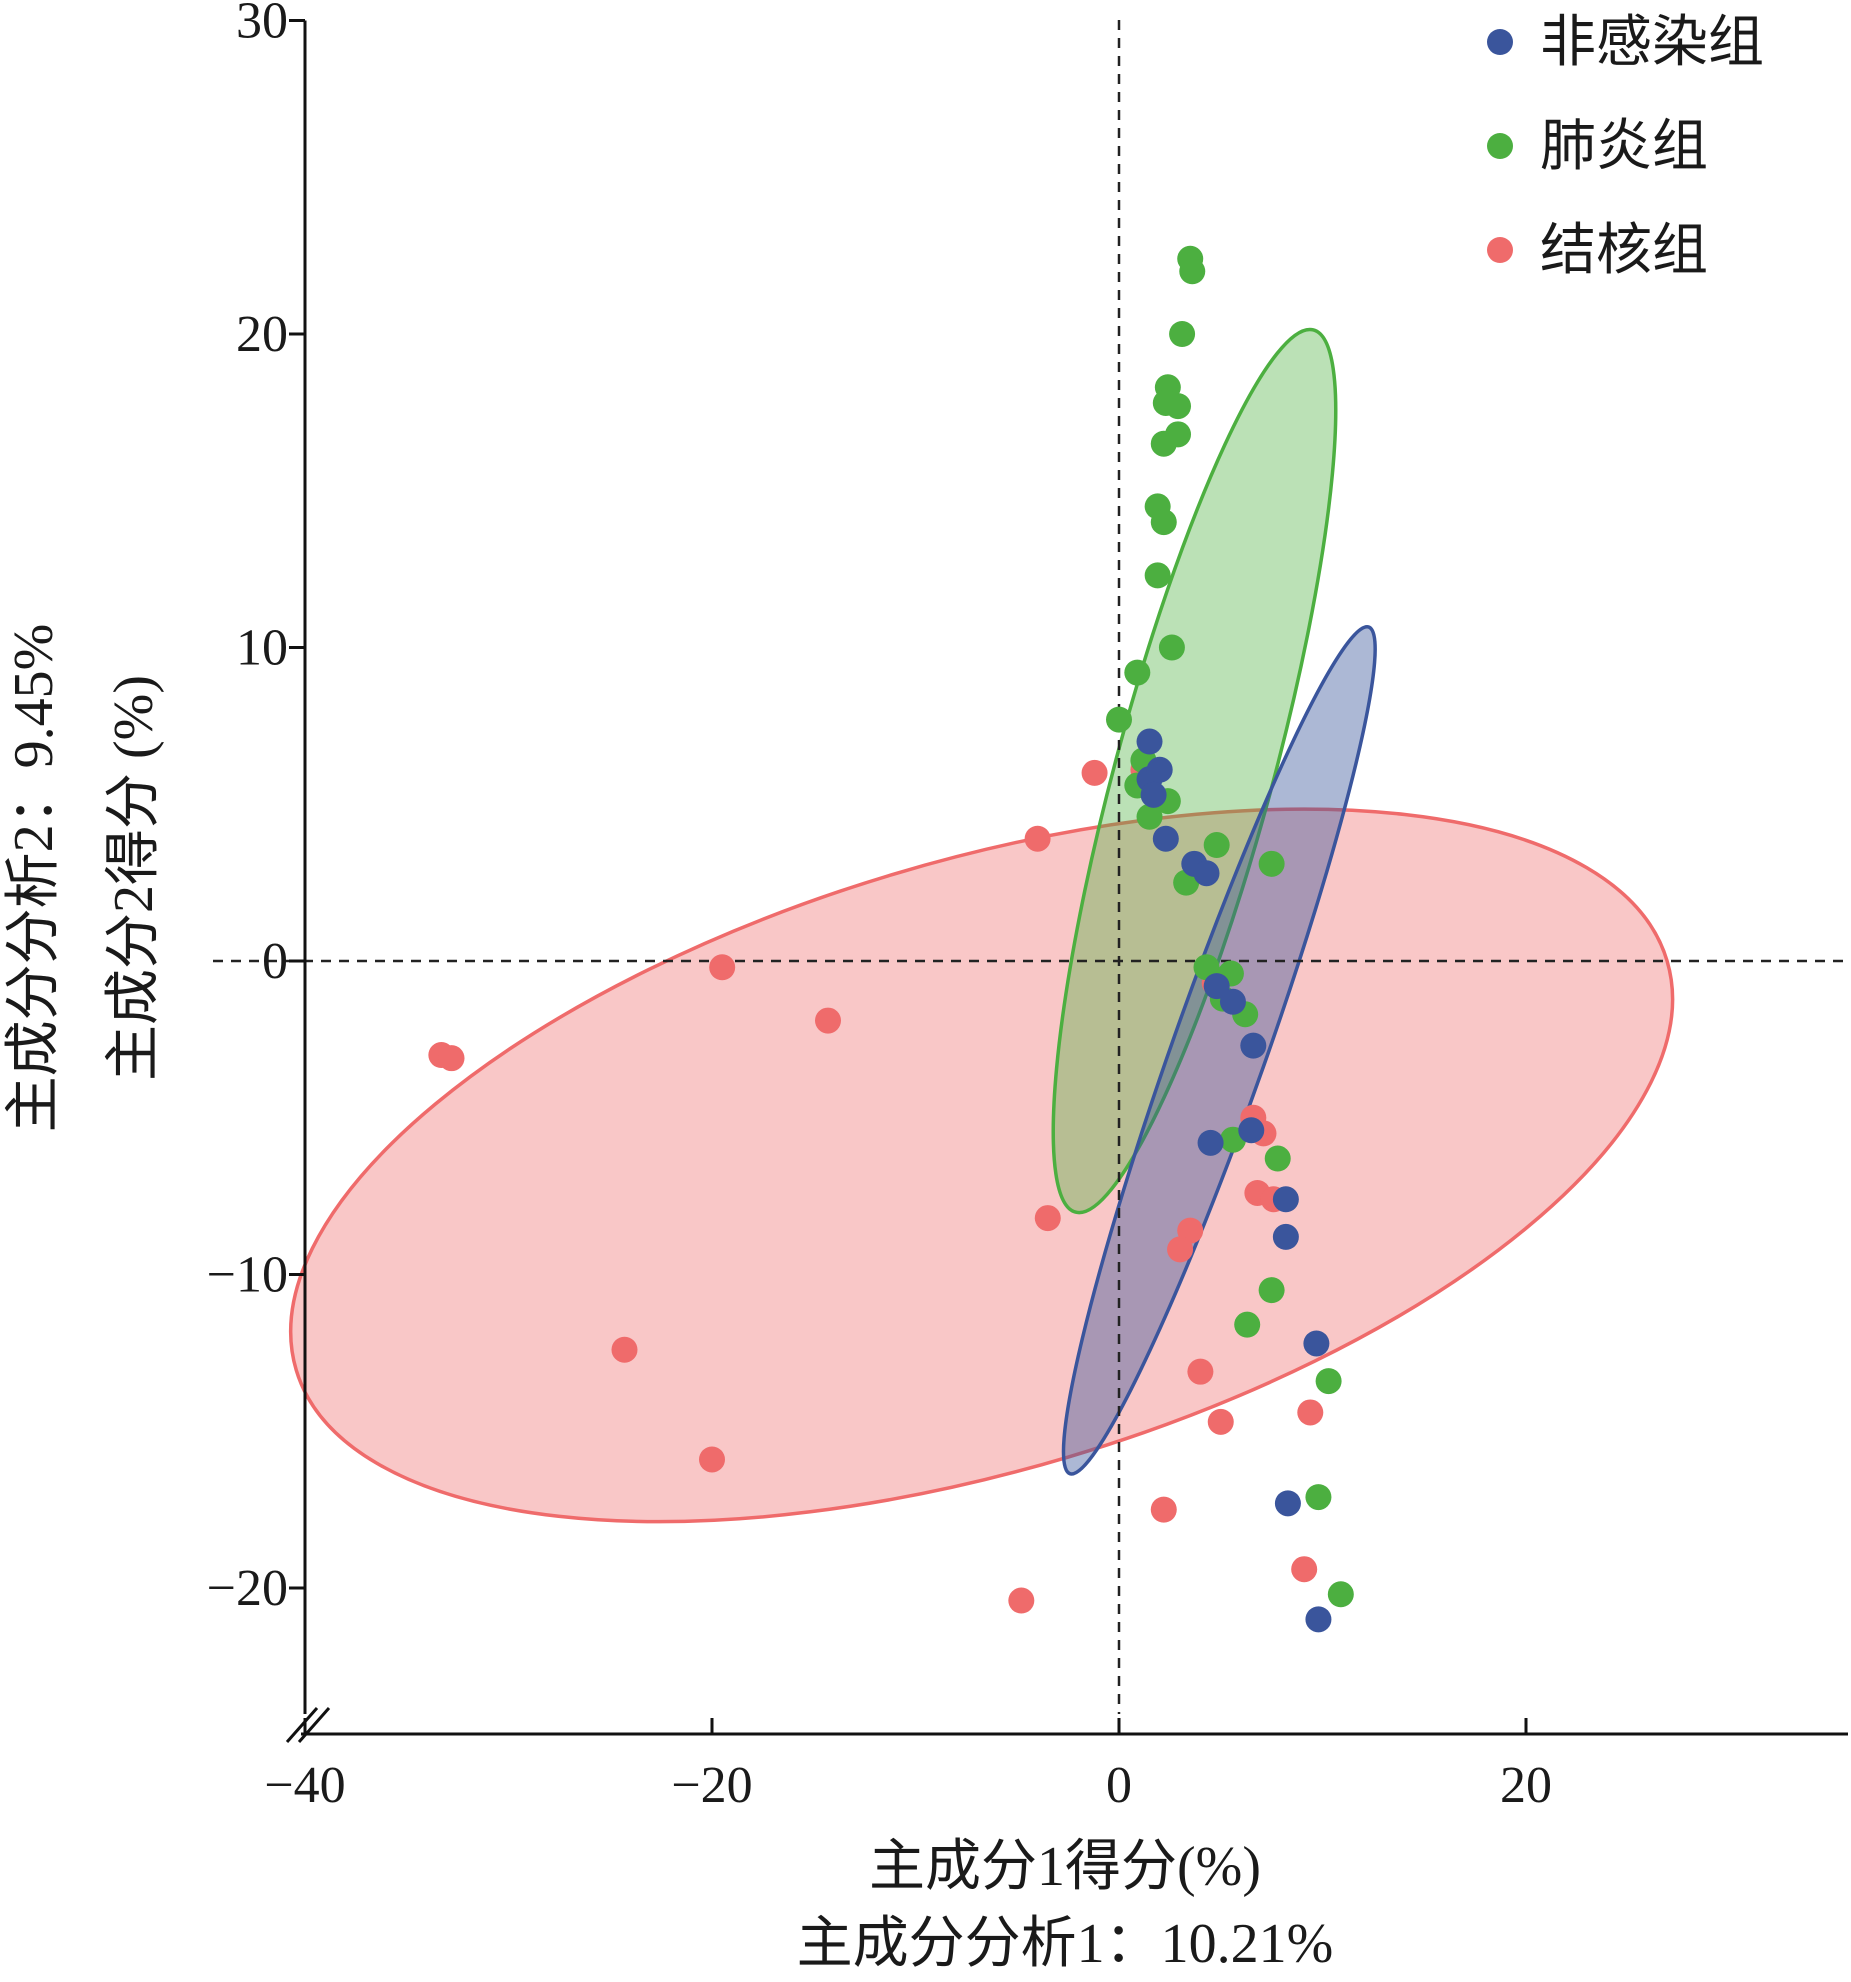 The height and width of the screenshot is (1982, 1851). Describe the element at coordinates (1526, 1785) in the screenshot. I see `x-tick-label-4: 20` at that location.